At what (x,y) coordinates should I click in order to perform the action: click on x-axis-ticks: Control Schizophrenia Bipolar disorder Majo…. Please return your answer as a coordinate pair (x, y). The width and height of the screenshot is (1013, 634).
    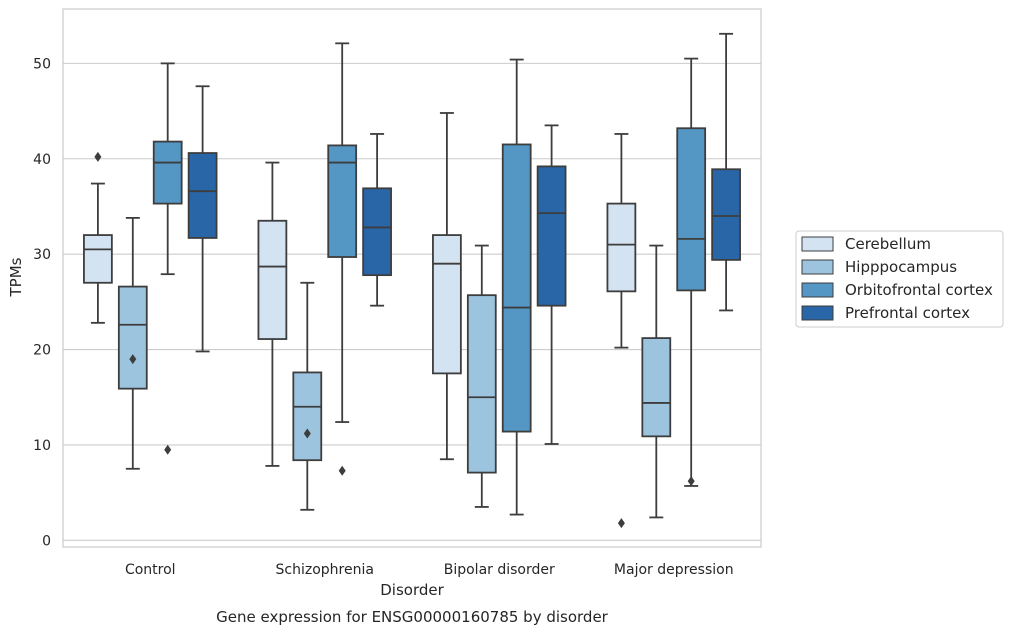
    Looking at the image, I should click on (429, 570).